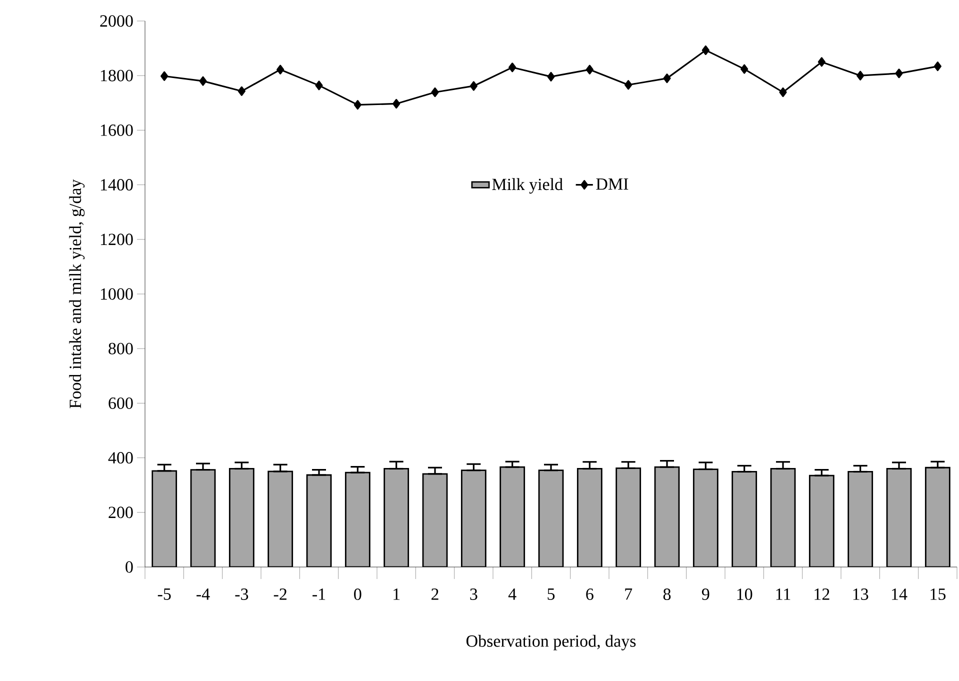 This screenshot has width=959, height=681. I want to click on x-tick-label: -3, so click(241, 594).